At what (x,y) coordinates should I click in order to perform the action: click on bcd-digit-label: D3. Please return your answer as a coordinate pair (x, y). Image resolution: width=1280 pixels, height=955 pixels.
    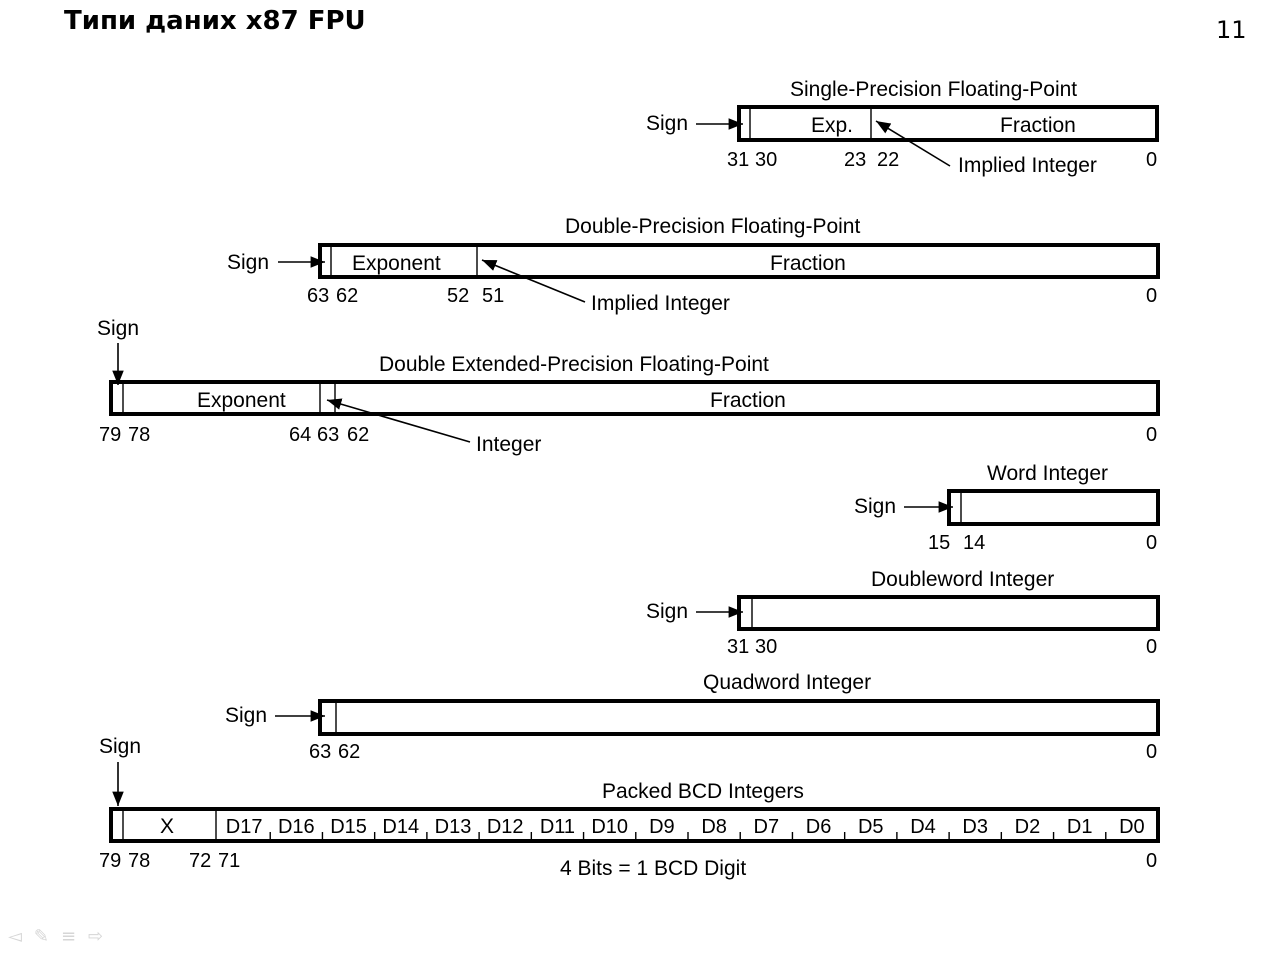
    Looking at the image, I should click on (975, 827).